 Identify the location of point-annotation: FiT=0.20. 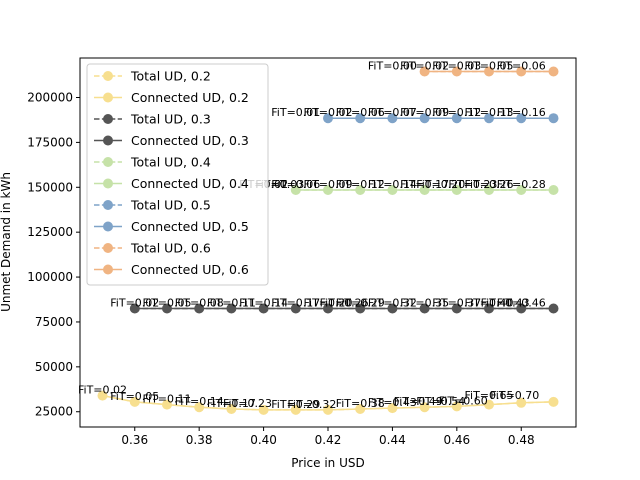
(440, 184).